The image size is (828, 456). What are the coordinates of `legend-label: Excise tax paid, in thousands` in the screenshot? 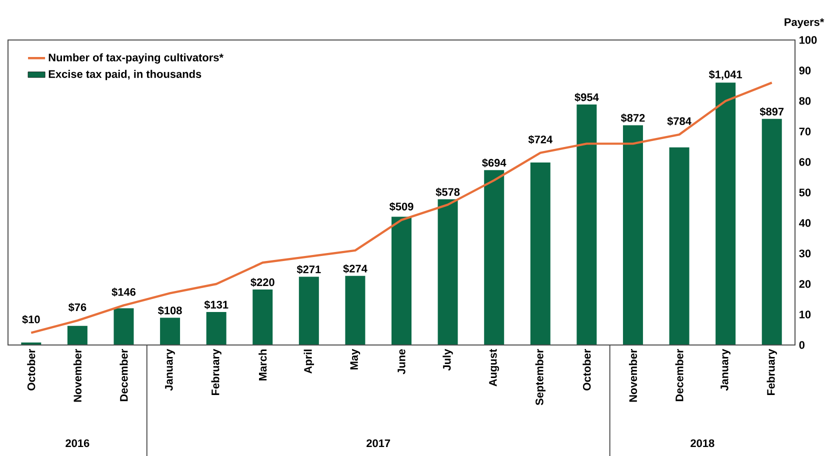 It's located at (125, 75).